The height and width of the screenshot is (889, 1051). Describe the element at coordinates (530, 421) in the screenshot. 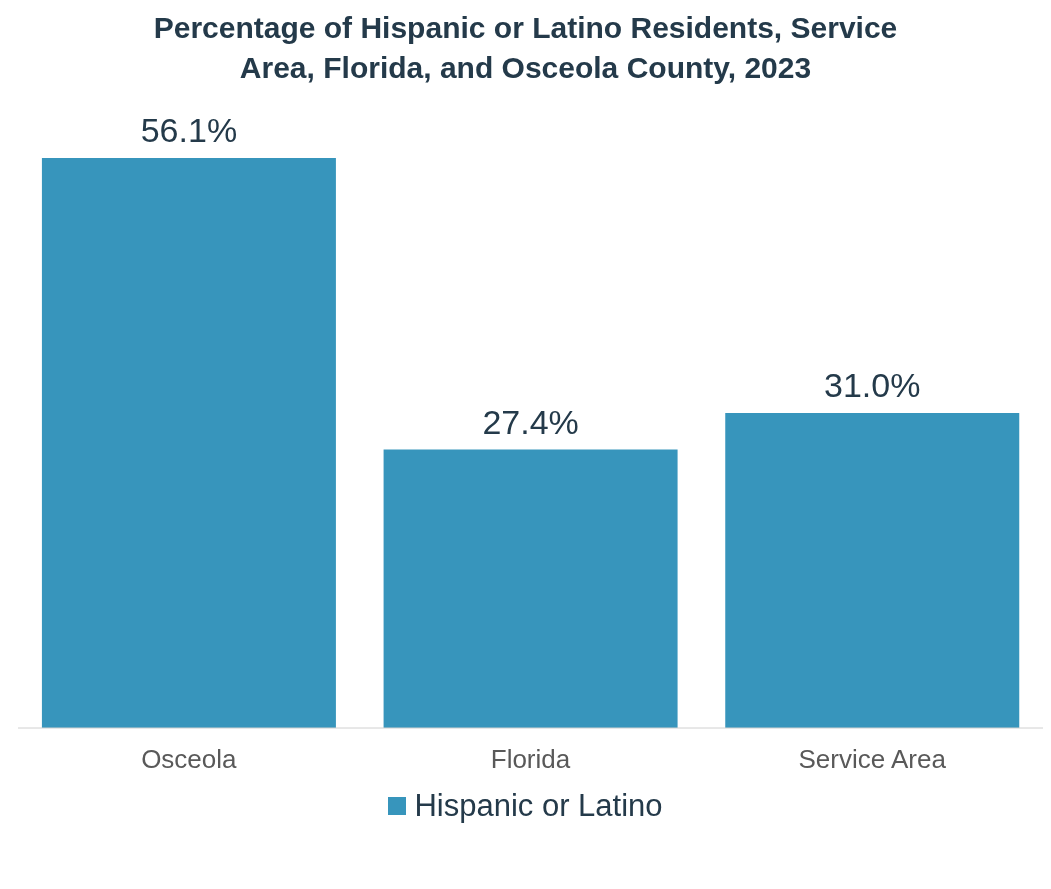

I see `data-label: 27.4%` at that location.